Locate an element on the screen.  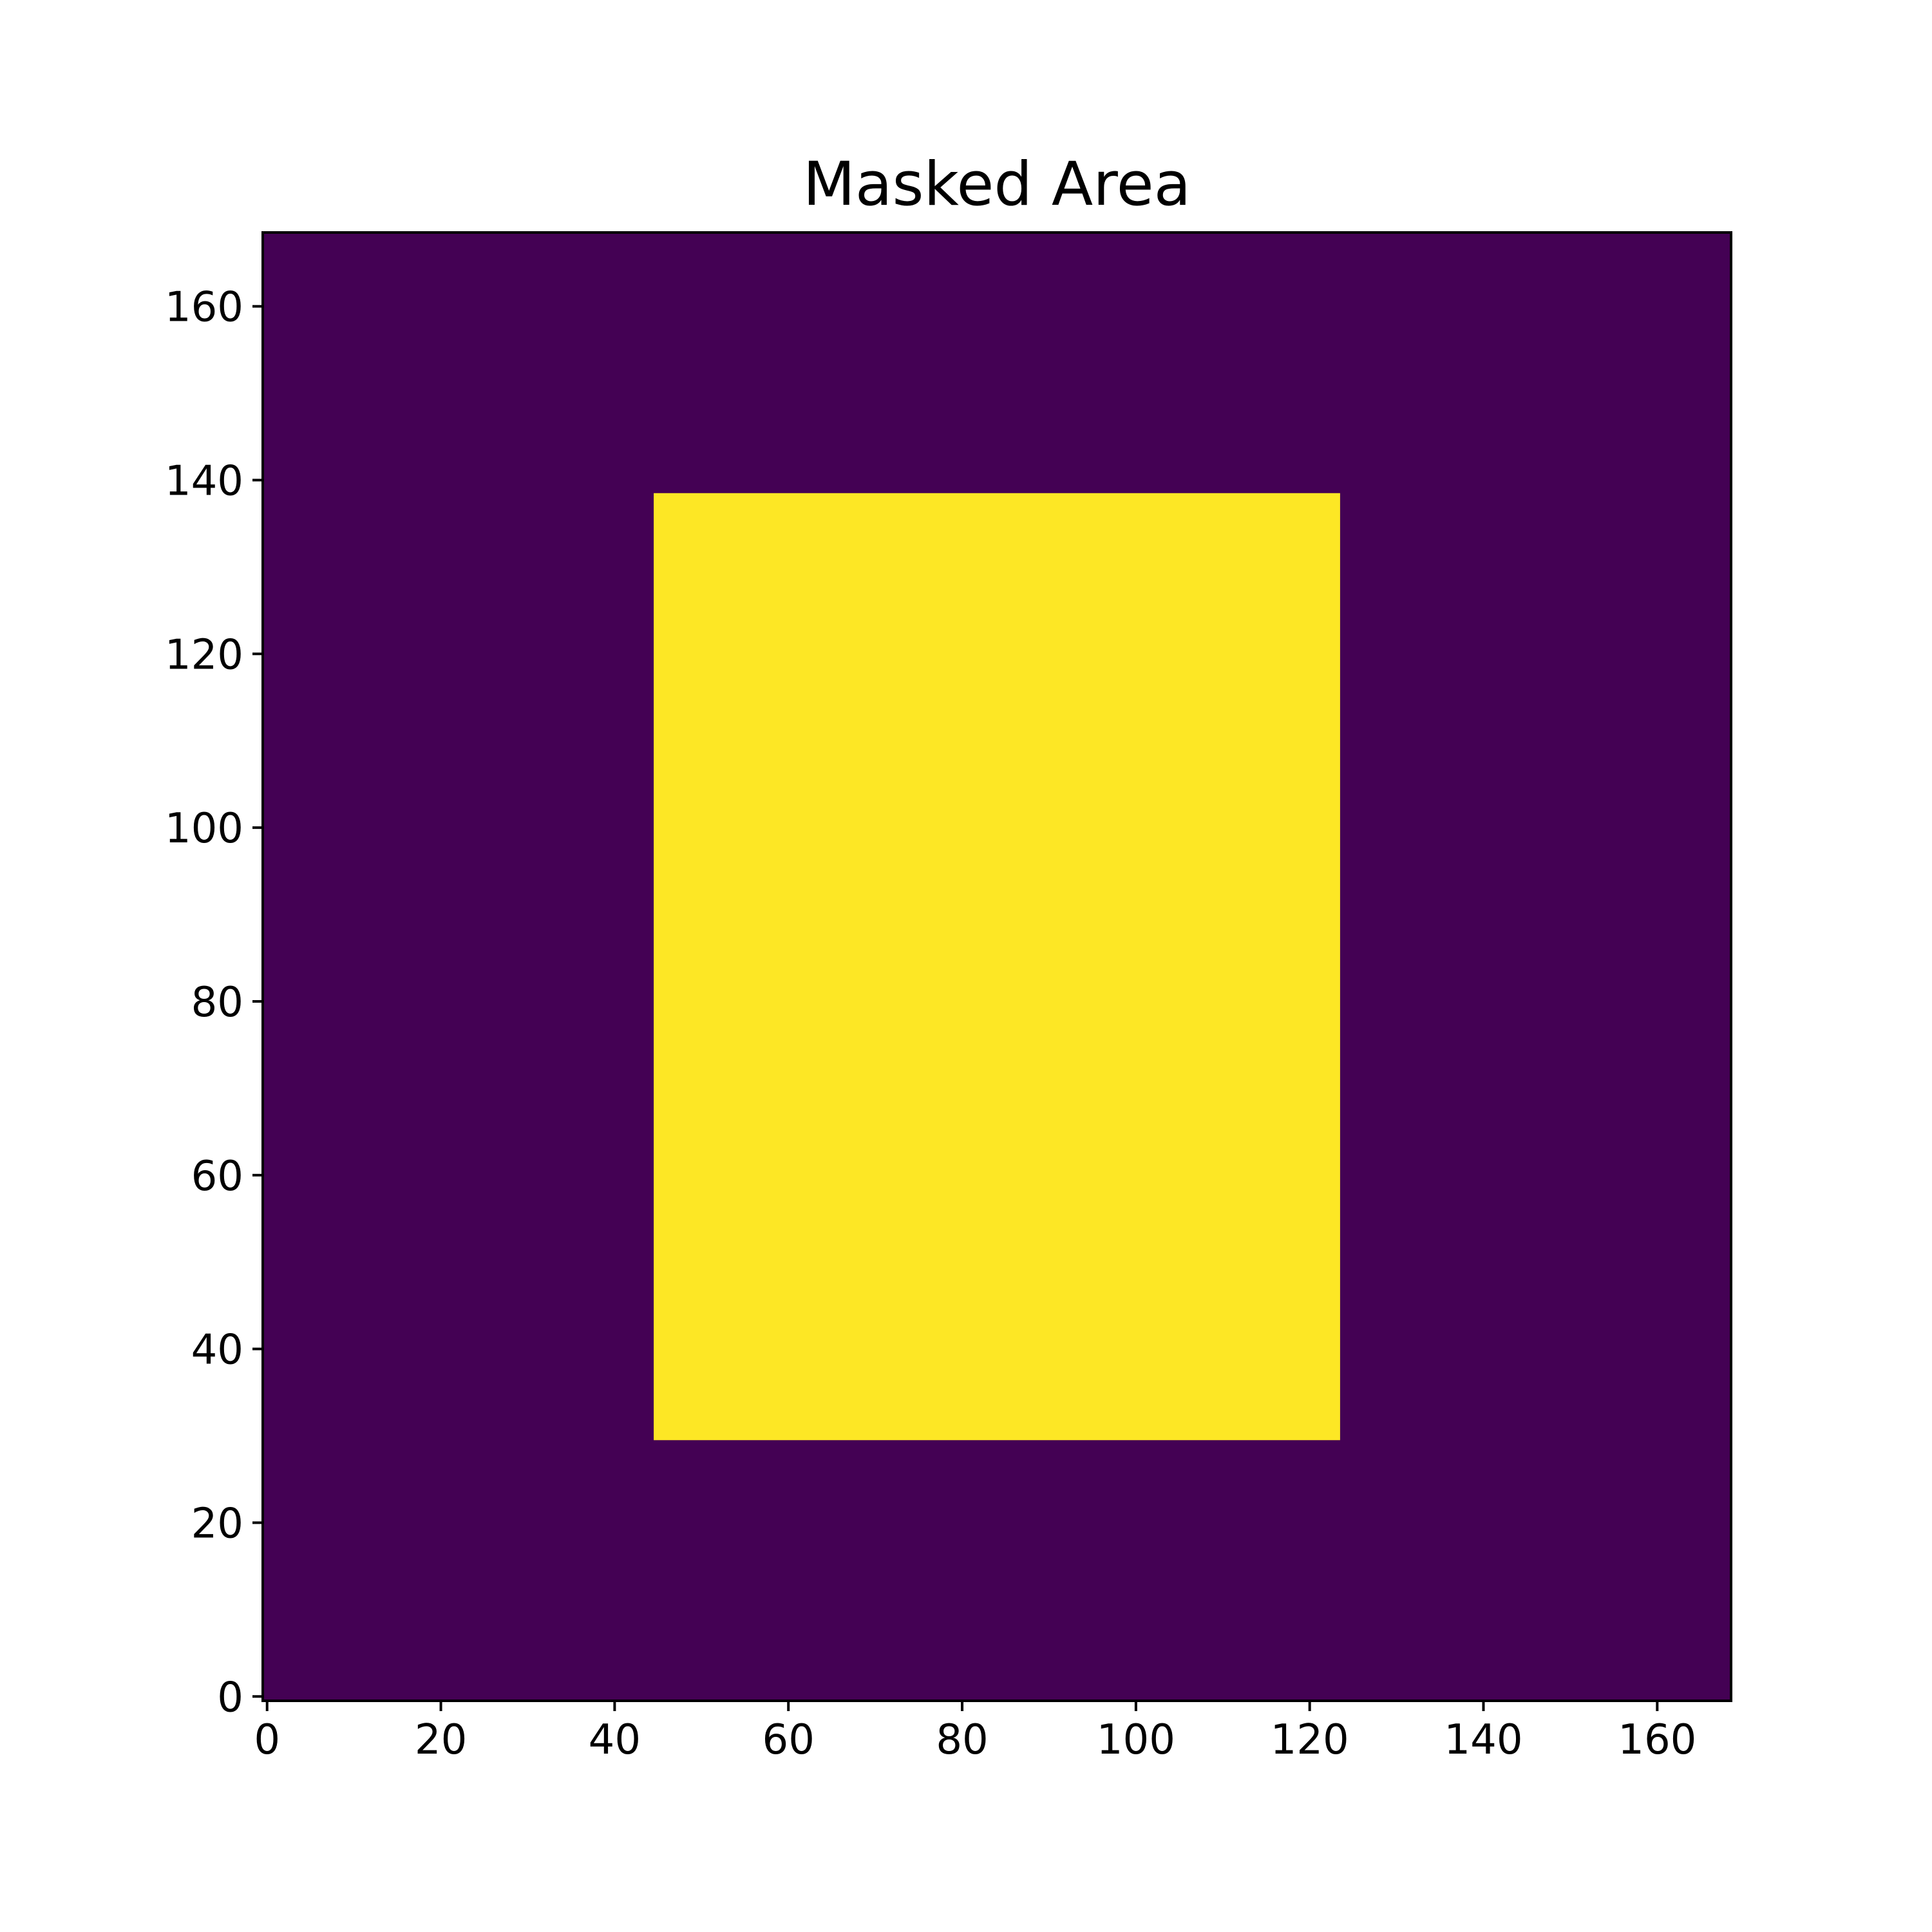
y-tick-label: 160 is located at coordinates (204, 308).